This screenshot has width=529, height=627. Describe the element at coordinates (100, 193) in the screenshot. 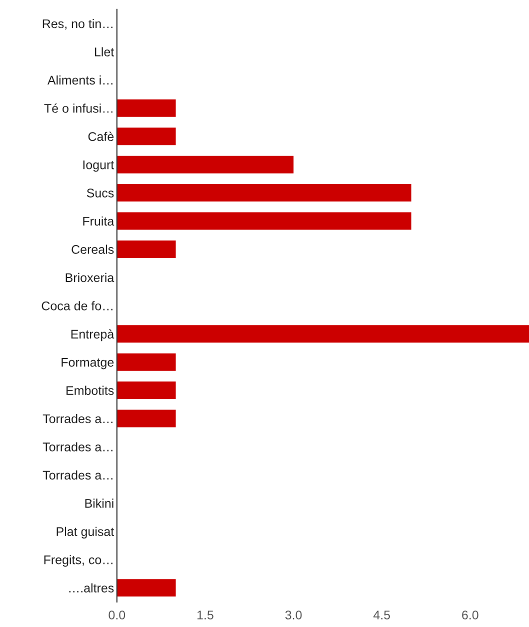

I see `y-tick-label: Sucs` at that location.